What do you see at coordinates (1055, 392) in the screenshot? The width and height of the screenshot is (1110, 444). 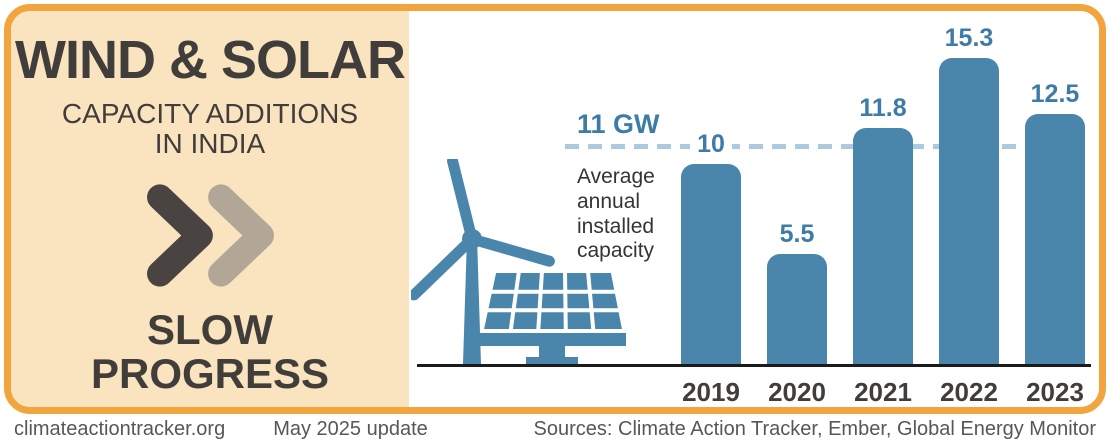 I see `bar-year-label: 2023` at bounding box center [1055, 392].